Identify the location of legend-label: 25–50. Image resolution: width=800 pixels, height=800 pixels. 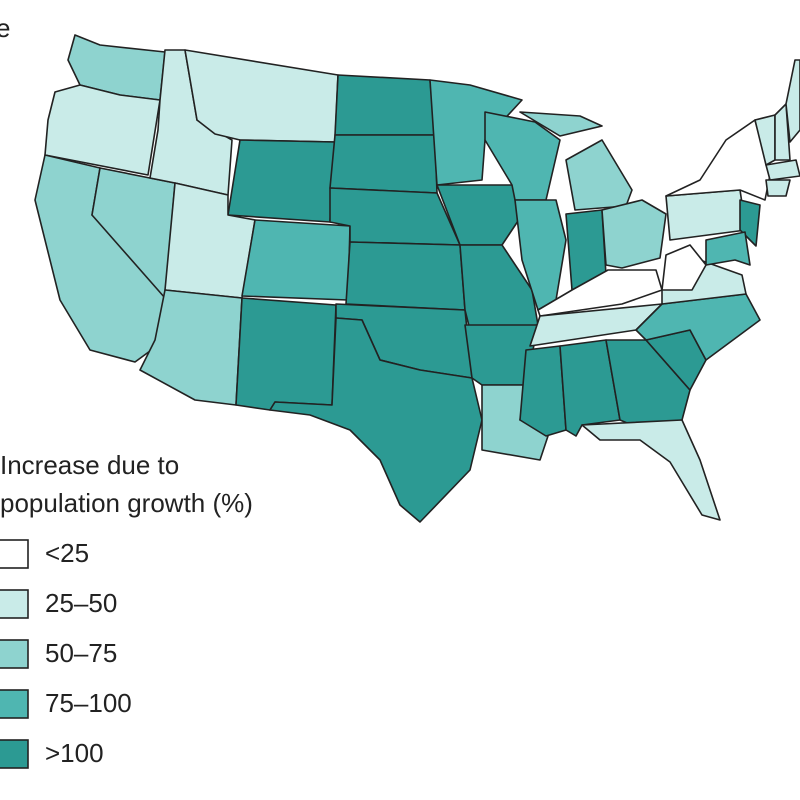
(81, 603).